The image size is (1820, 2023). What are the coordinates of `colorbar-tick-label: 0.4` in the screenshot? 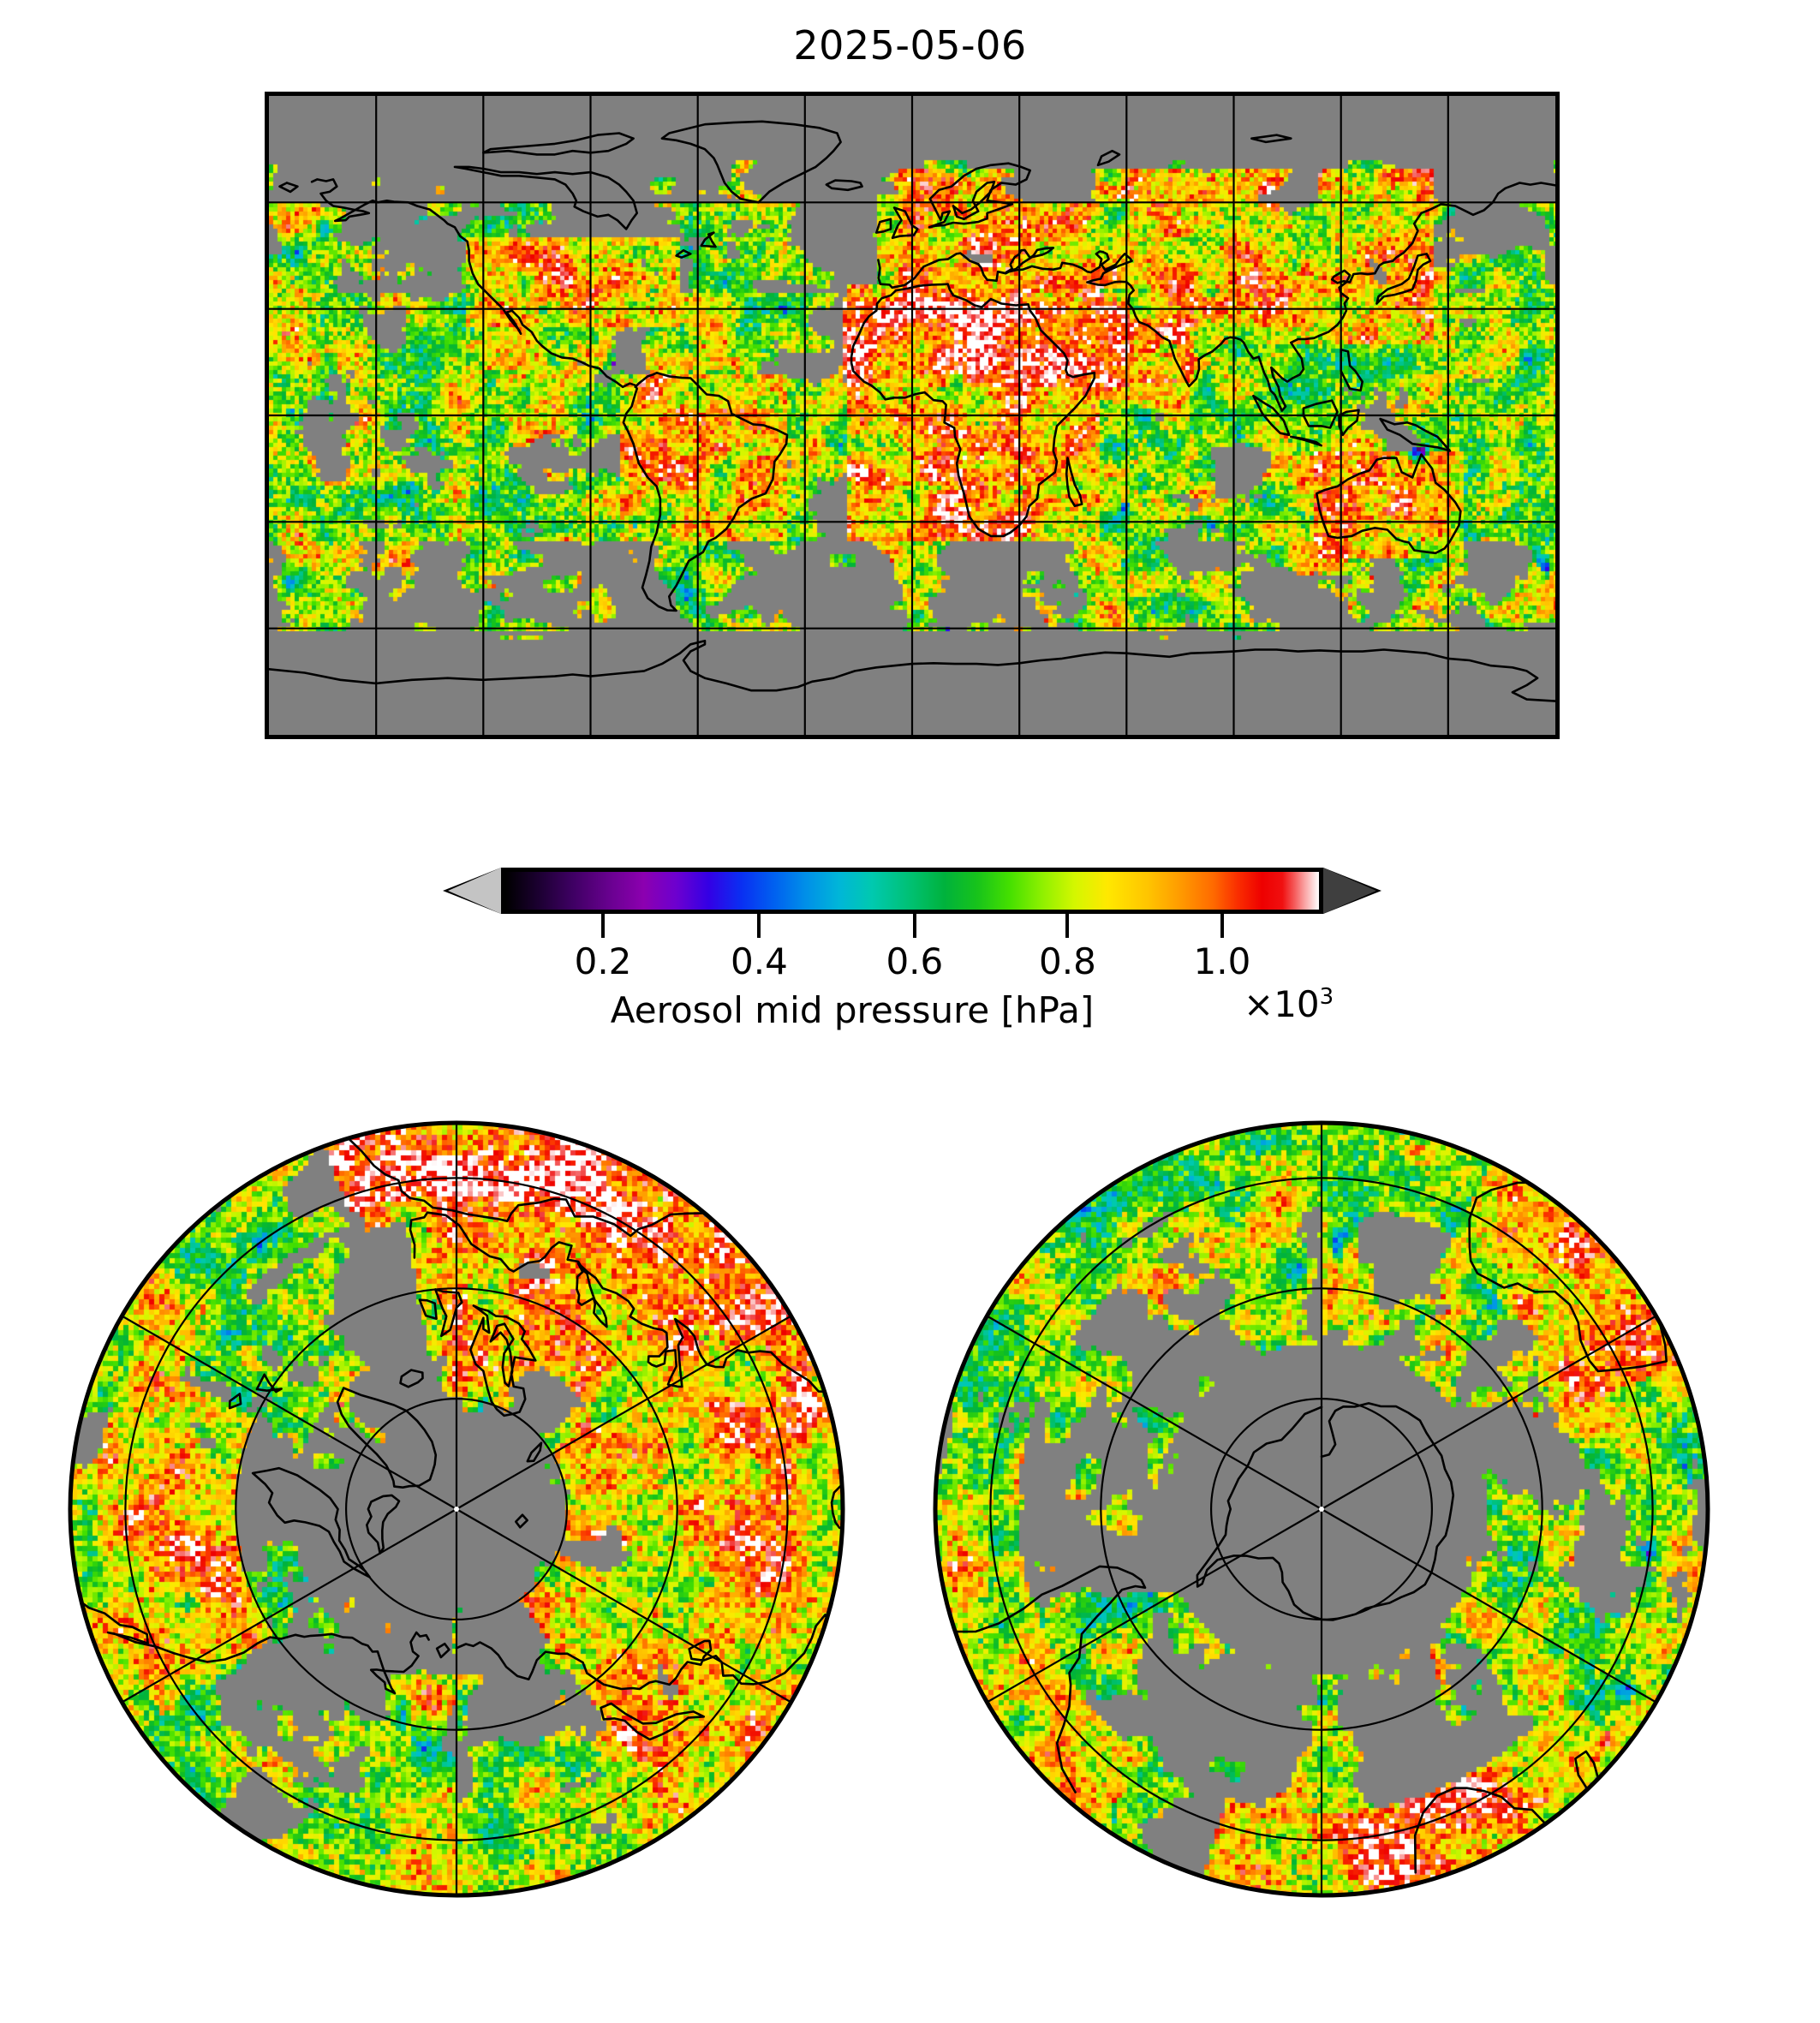 It's located at (759, 961).